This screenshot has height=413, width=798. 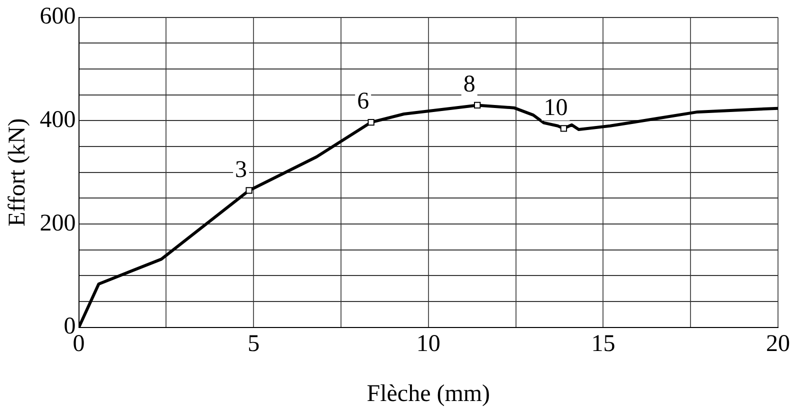 What do you see at coordinates (58, 223) in the screenshot?
I see `y-tick-label: 200` at bounding box center [58, 223].